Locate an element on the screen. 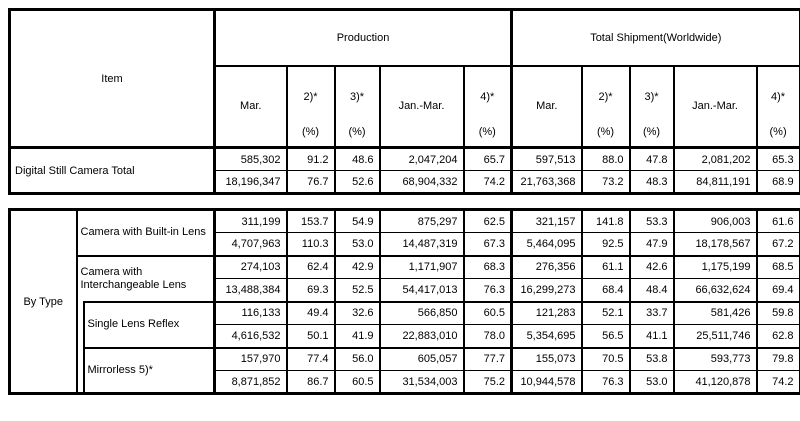 Image resolution: width=800 pixels, height=421 pixels. data-cell: 13,488,384 is located at coordinates (250, 290).